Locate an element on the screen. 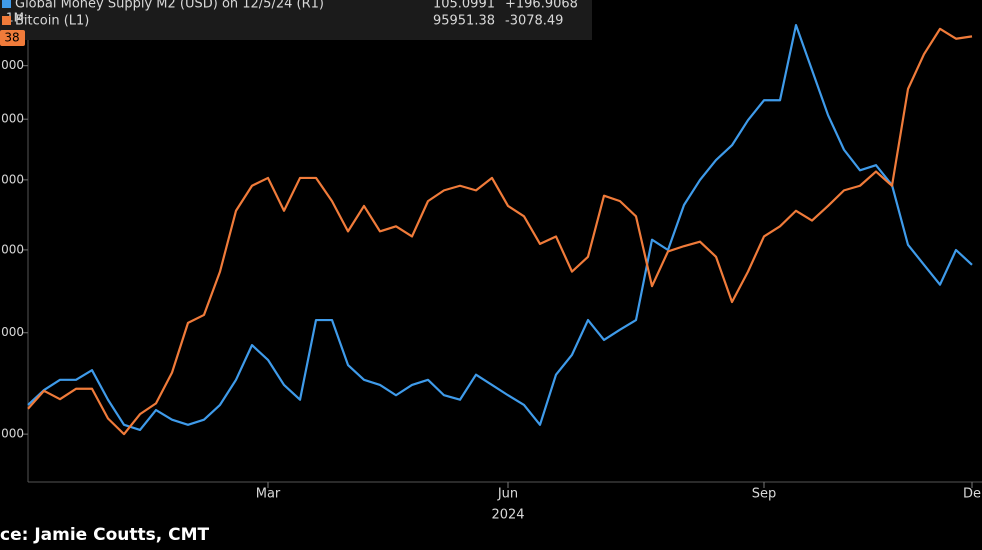  x-tick-label: De is located at coordinates (972, 494).